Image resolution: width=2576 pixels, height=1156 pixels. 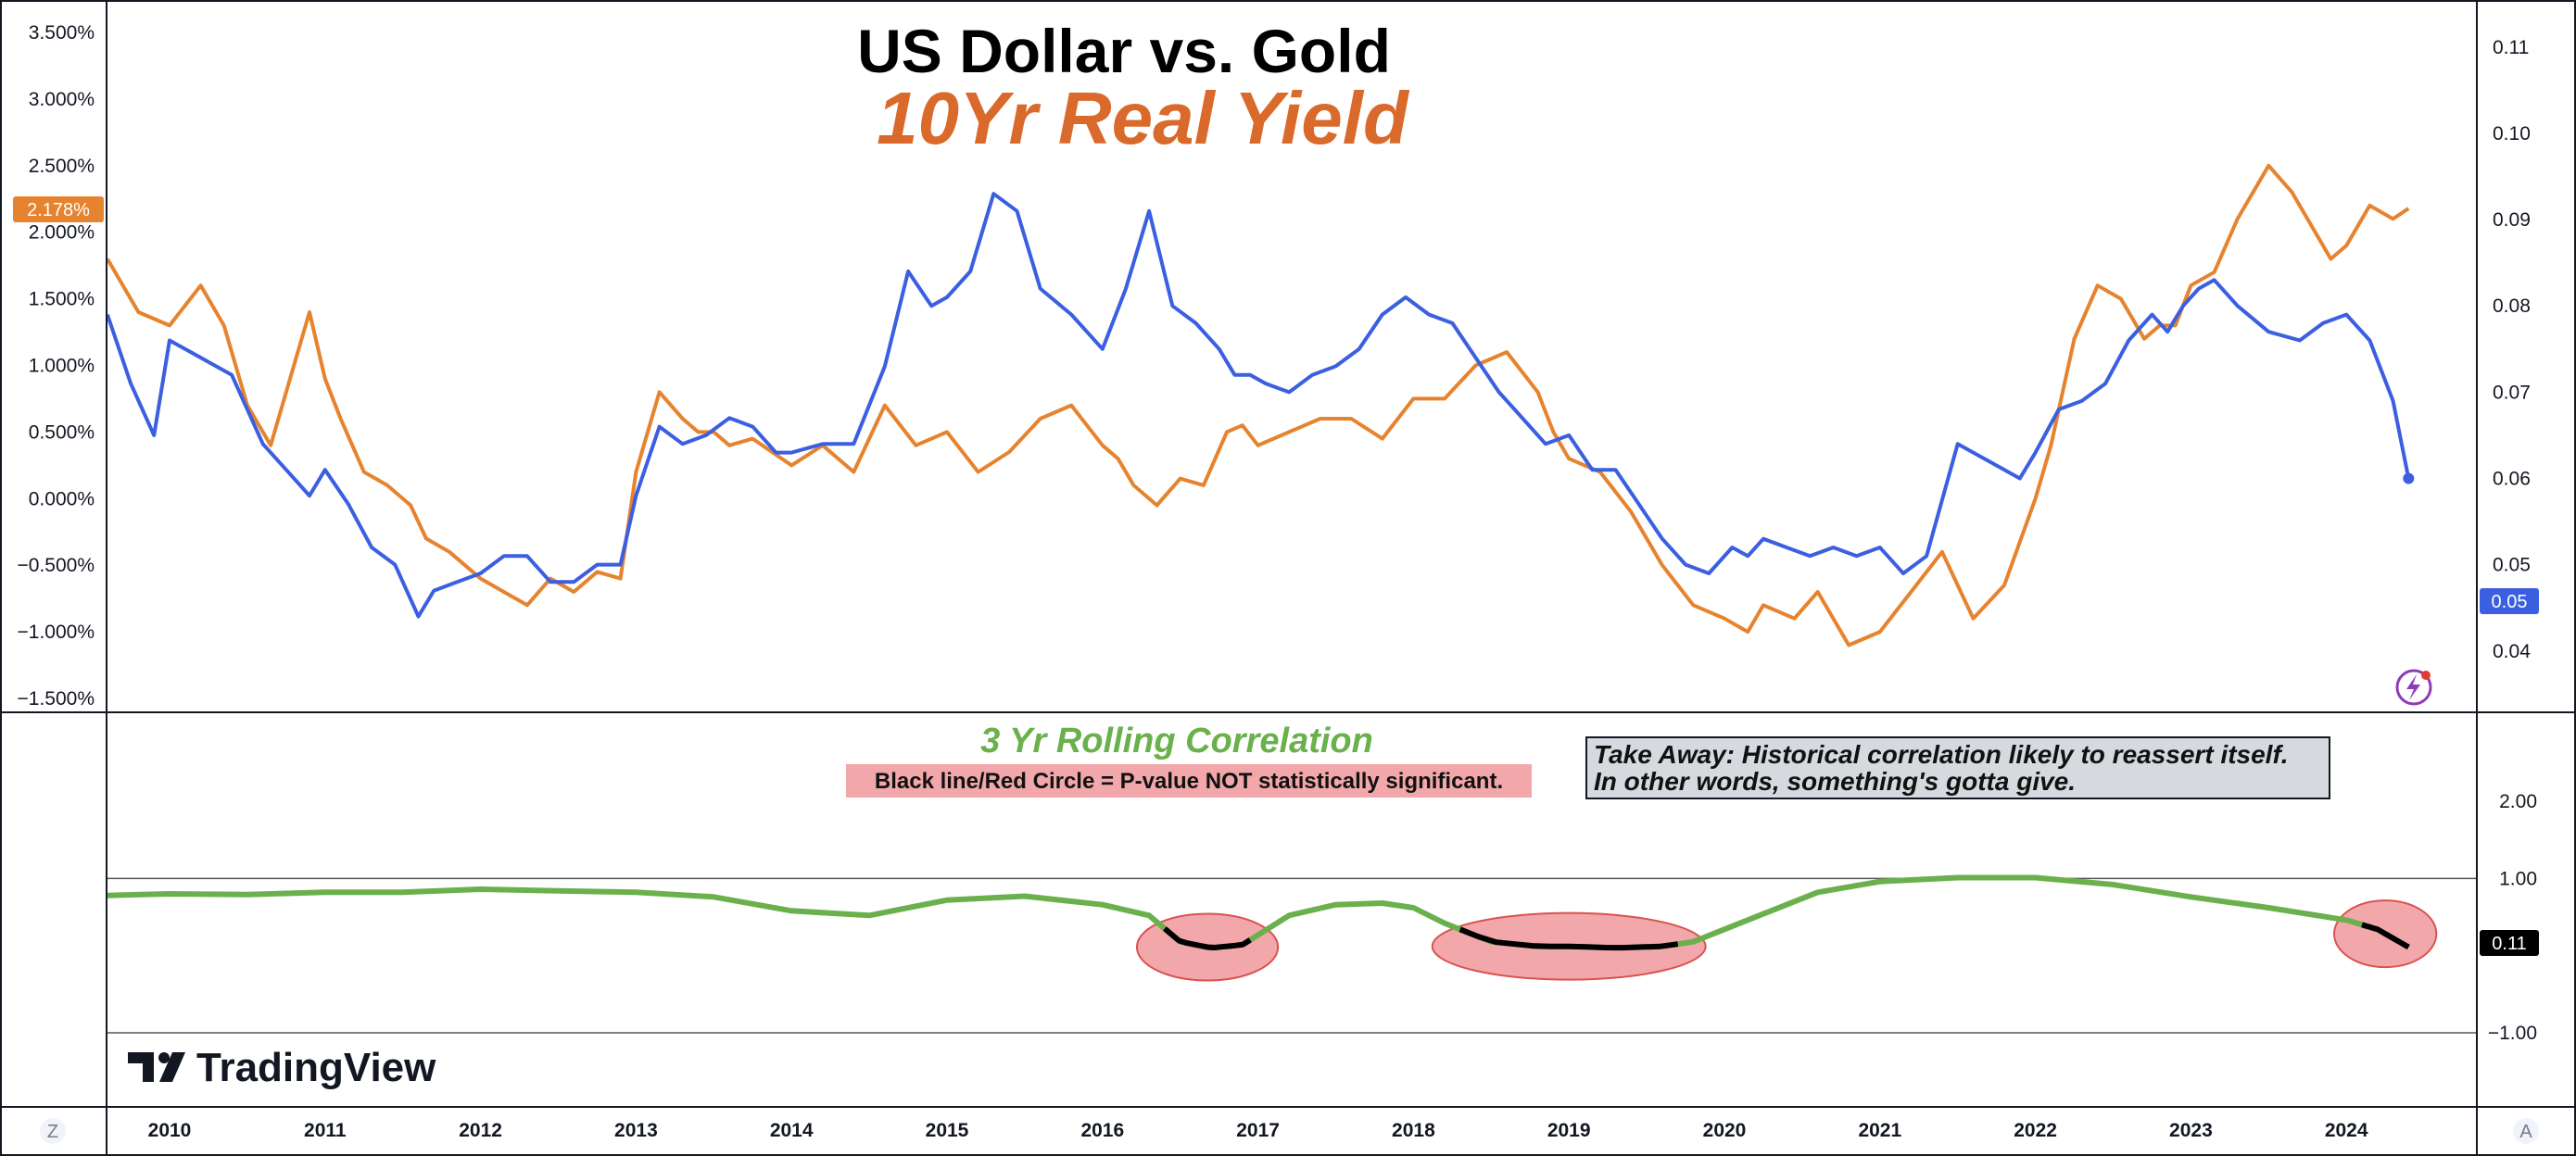 I want to click on auto-scale-right-button: A, so click(x=2526, y=1131).